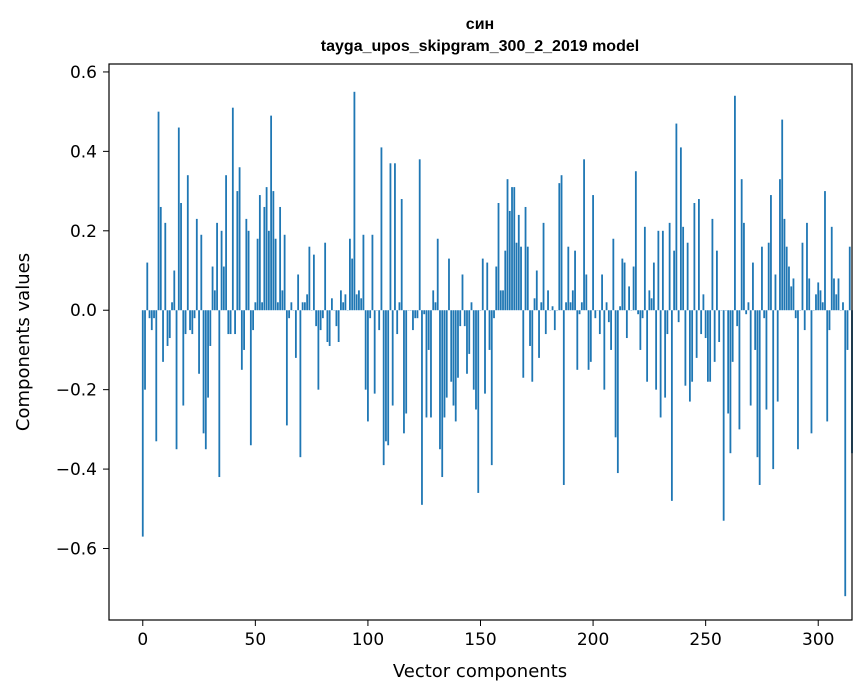 This screenshot has width=867, height=700. I want to click on y-axis-label: Components values, so click(23, 342).